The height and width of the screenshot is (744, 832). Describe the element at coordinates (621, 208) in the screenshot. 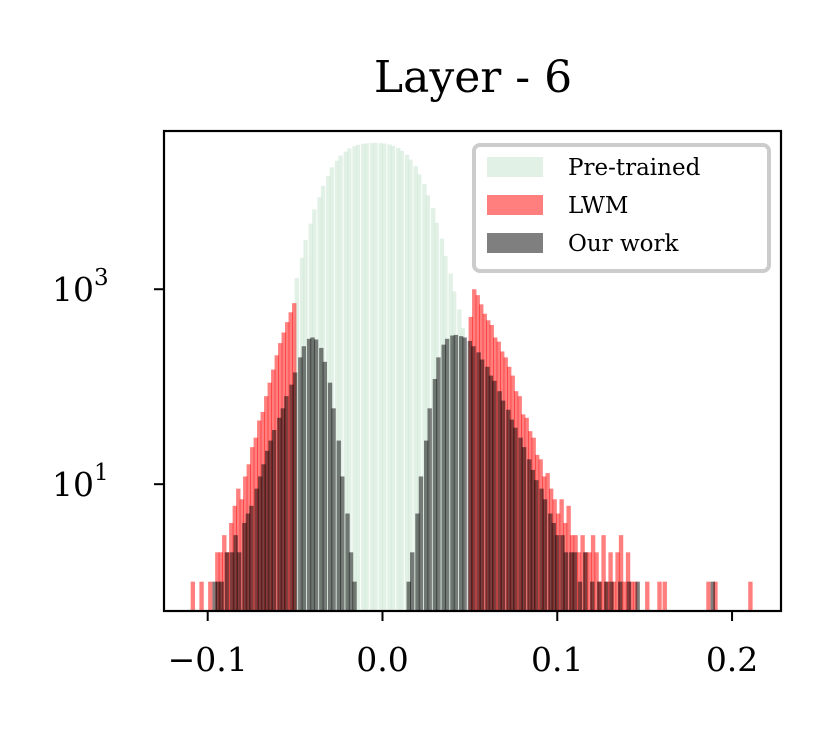

I see `legend-box` at that location.